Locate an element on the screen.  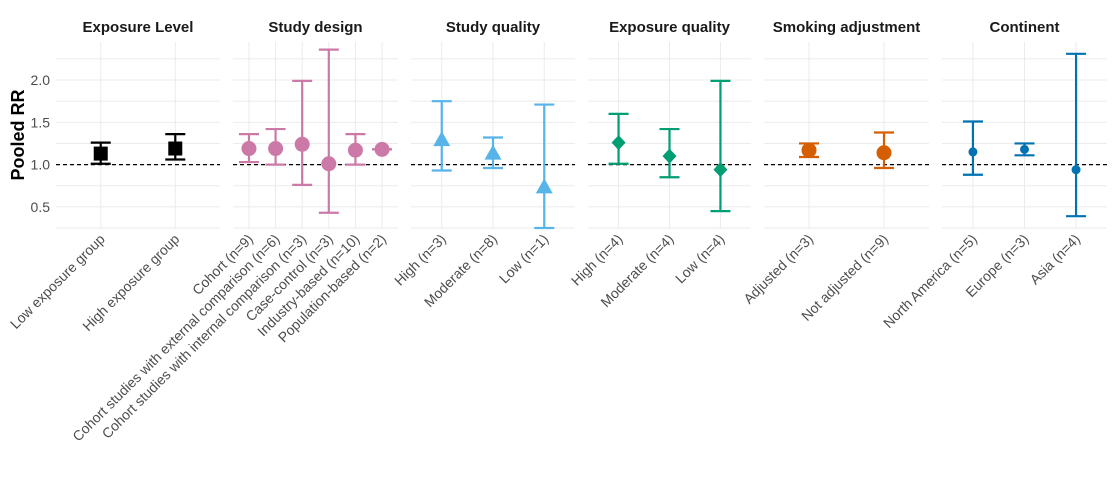
y-tick-label: 1.0 is located at coordinates (41, 165).